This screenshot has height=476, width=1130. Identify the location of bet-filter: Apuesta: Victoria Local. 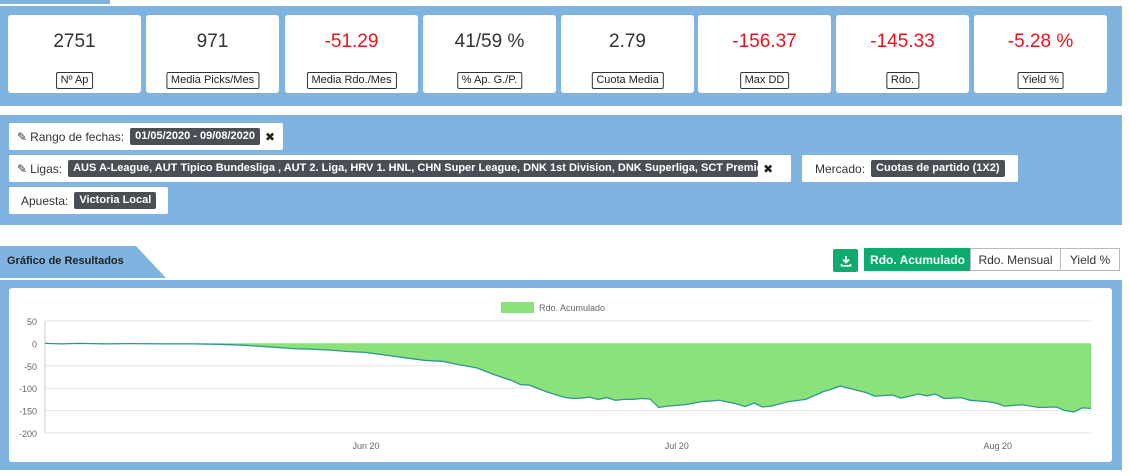
(89, 200).